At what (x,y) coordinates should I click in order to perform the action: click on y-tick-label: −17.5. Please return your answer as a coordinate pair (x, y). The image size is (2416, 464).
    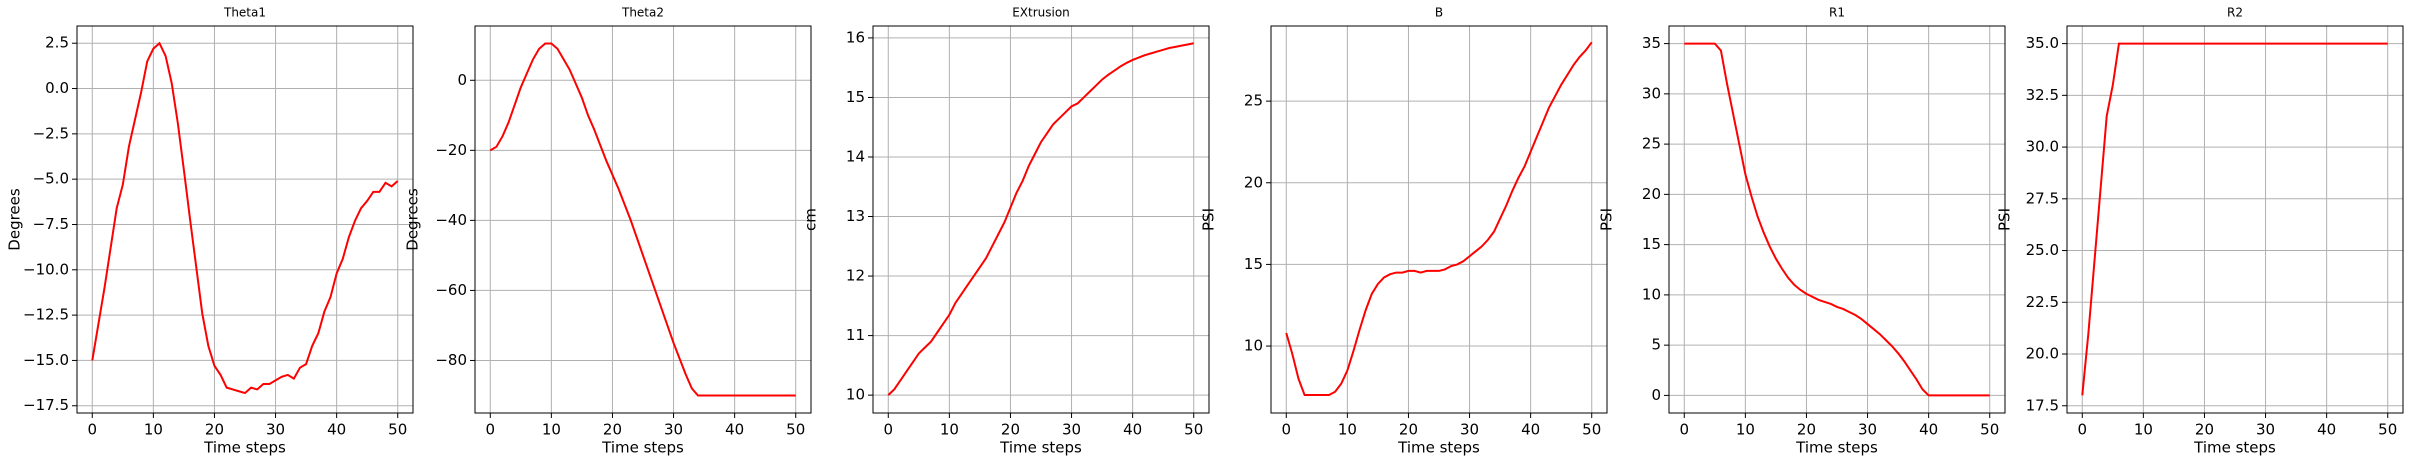
    Looking at the image, I should click on (46, 405).